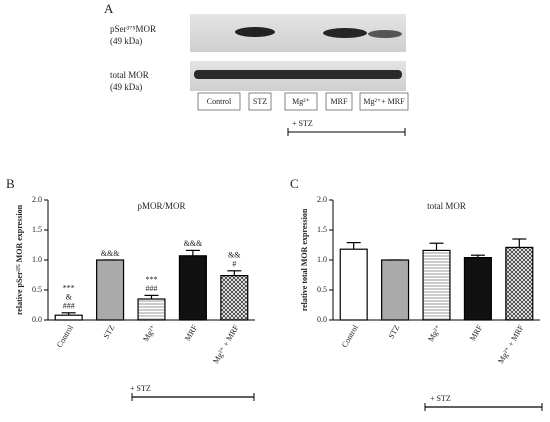  Describe the element at coordinates (255, 46) in the screenshot. I see `panel-a: A pSer³⁷⁵MOR (49 kDa) total MOR (49 kDa)` at that location.